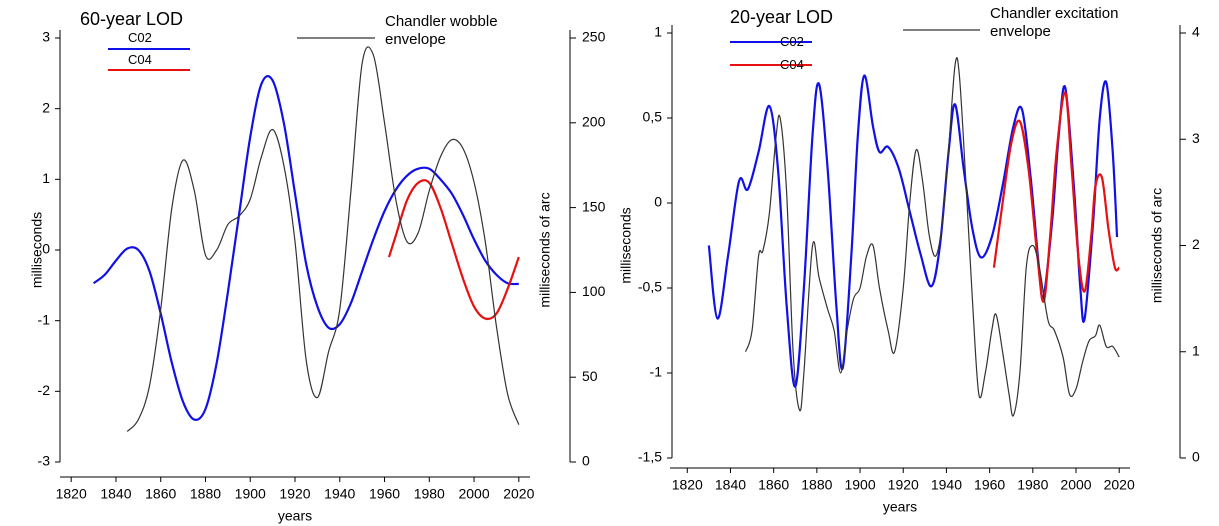 The width and height of the screenshot is (1219, 526). Describe the element at coordinates (650, 287) in the screenshot. I see `y-tick-label: -0,5` at that location.